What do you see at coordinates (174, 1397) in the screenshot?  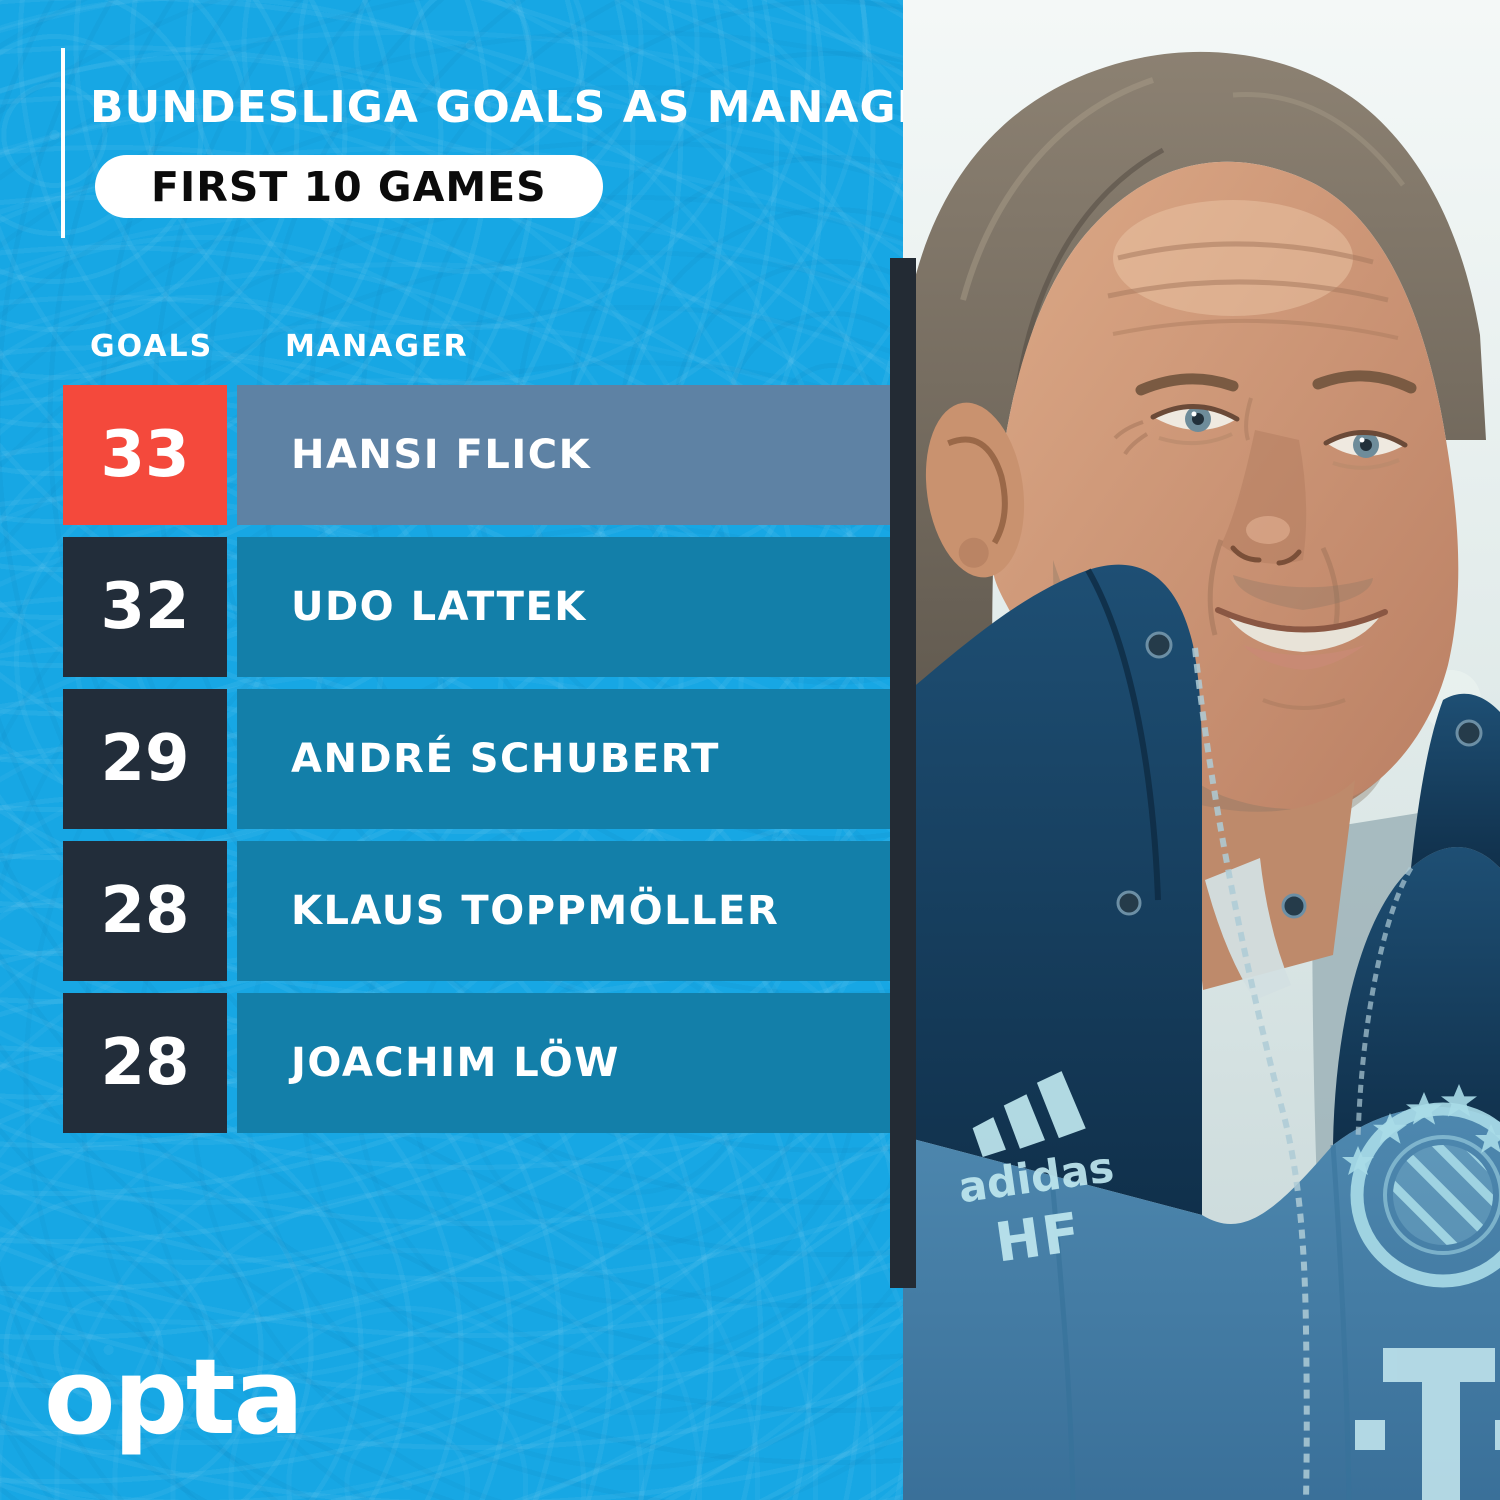 I see `opta-logo: opta` at bounding box center [174, 1397].